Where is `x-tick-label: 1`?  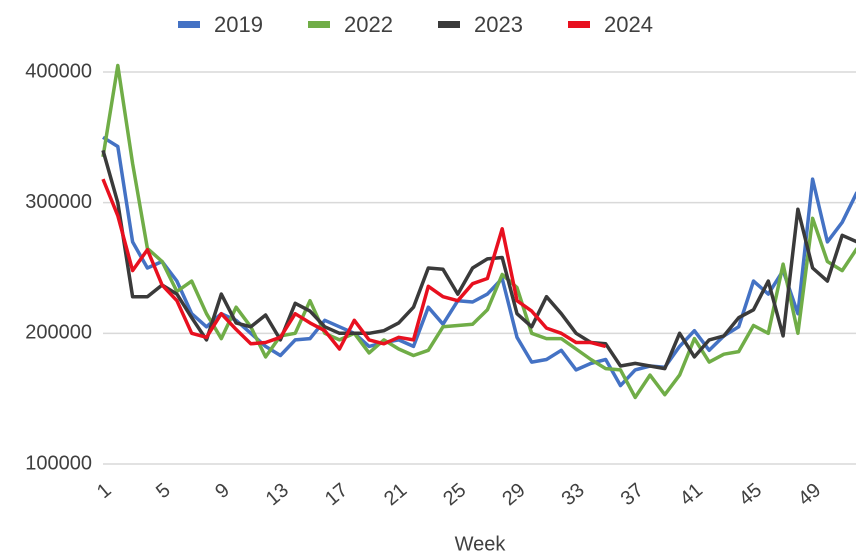
x-tick-label: 1 is located at coordinates (104, 491).